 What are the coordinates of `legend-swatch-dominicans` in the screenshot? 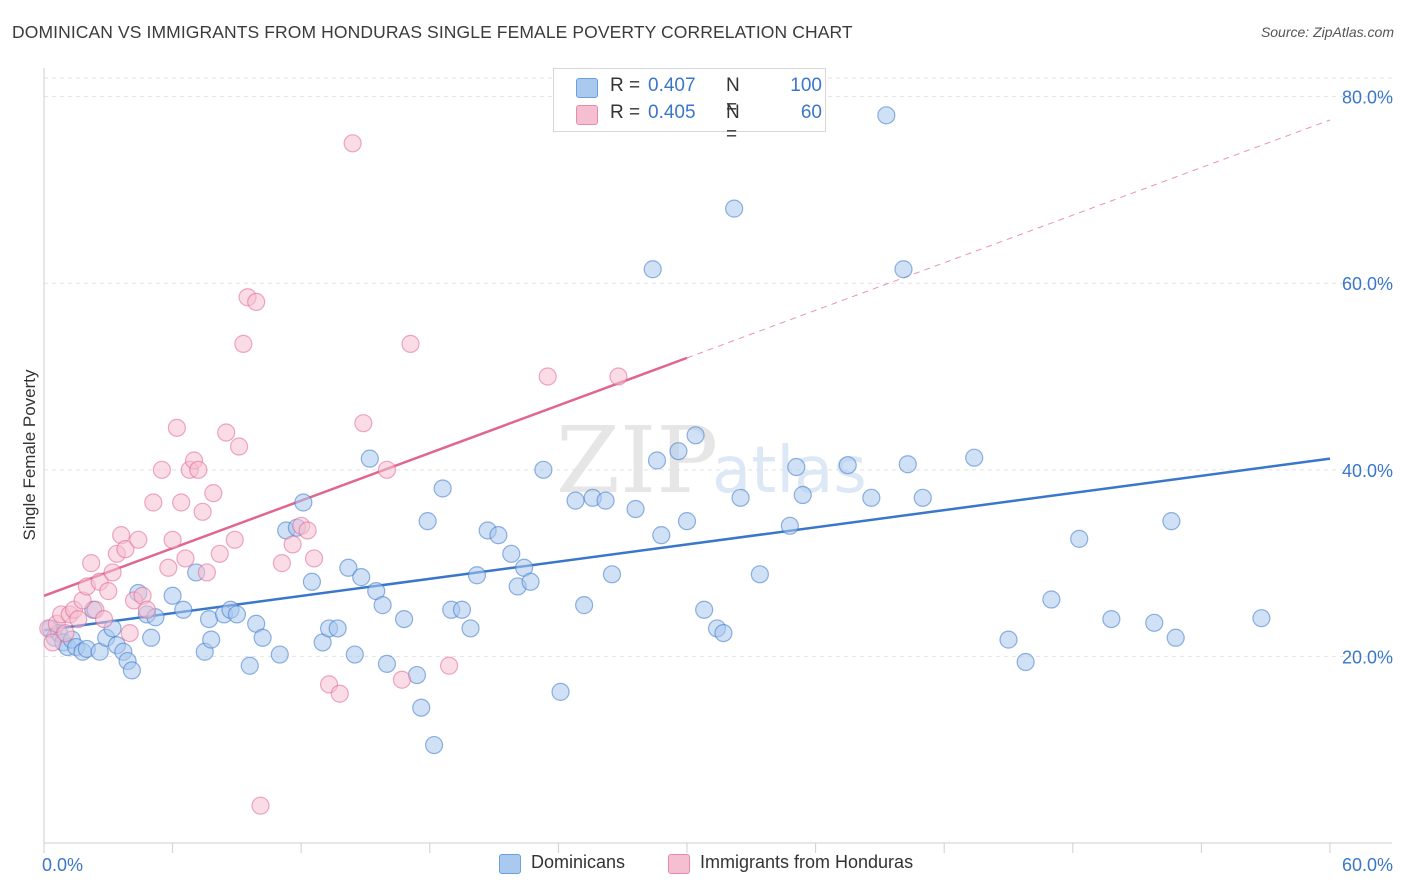 It's located at (587, 88).